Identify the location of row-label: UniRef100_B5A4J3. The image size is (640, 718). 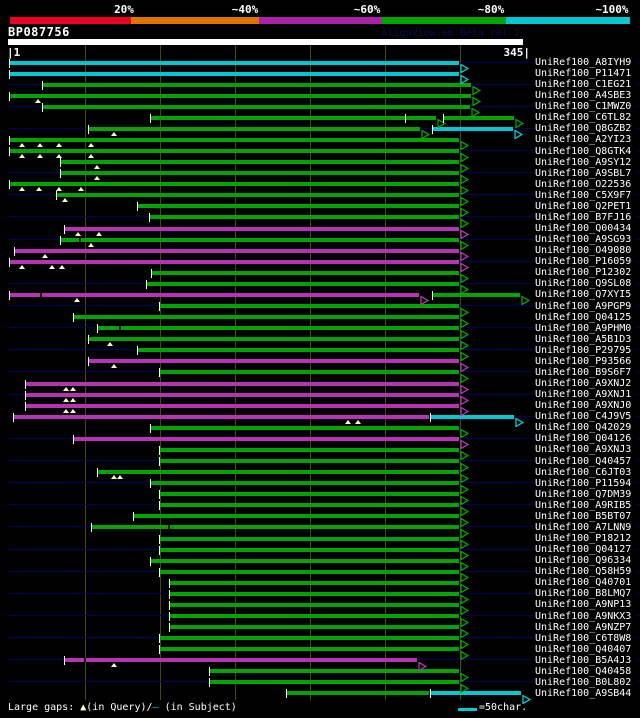
(585, 660).